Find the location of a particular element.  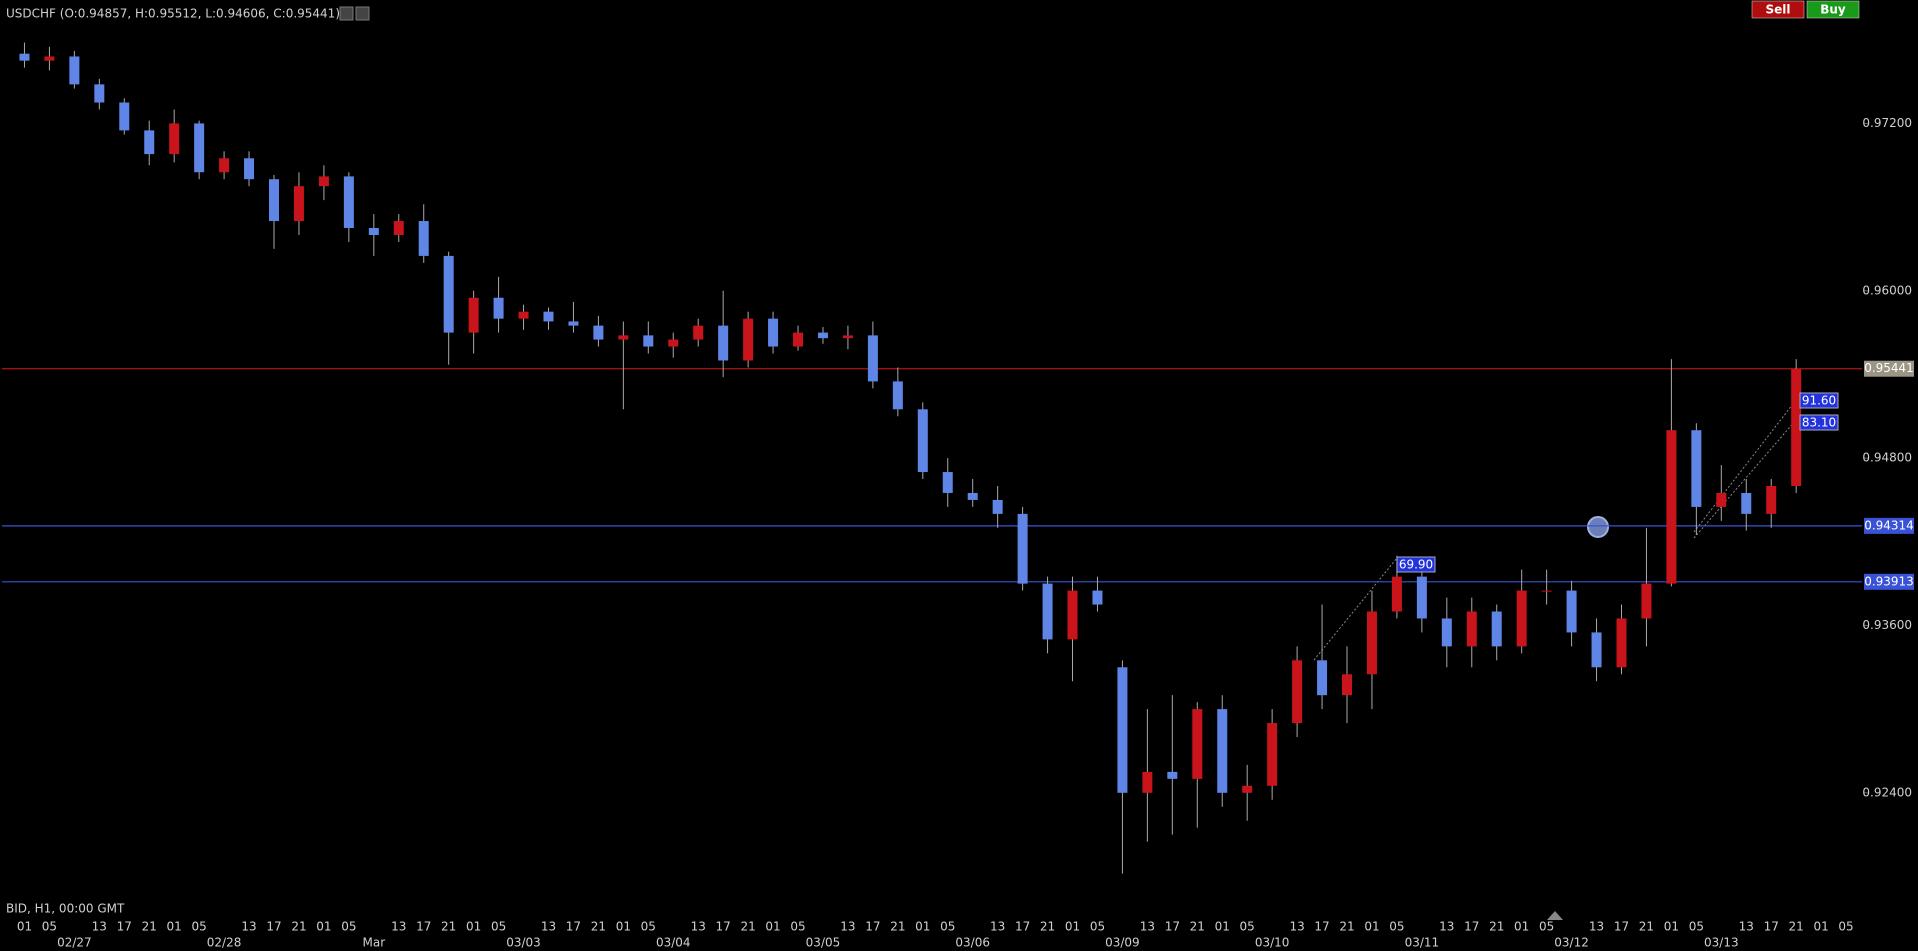

trade-button-label: Sell is located at coordinates (1777, 10).